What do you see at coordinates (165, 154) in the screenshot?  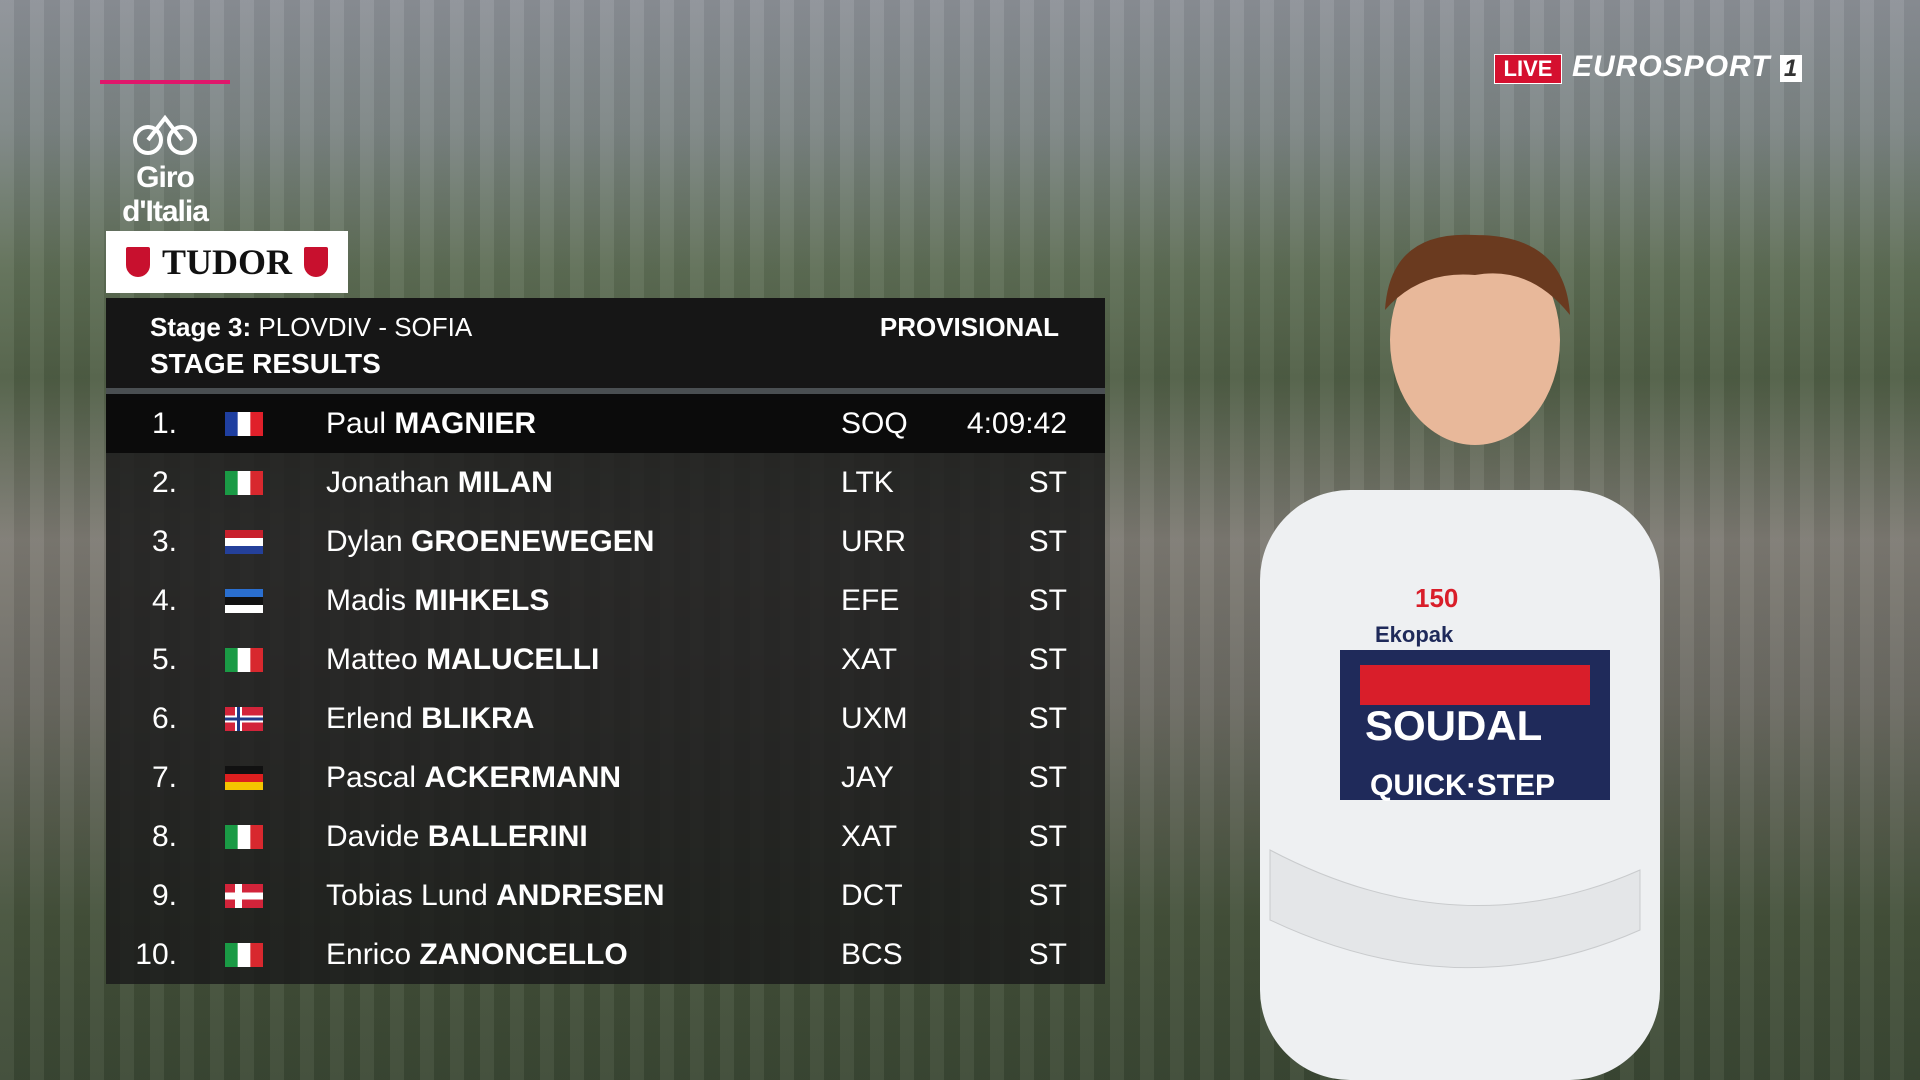 I see `giro-logo: Giro d'Italia` at bounding box center [165, 154].